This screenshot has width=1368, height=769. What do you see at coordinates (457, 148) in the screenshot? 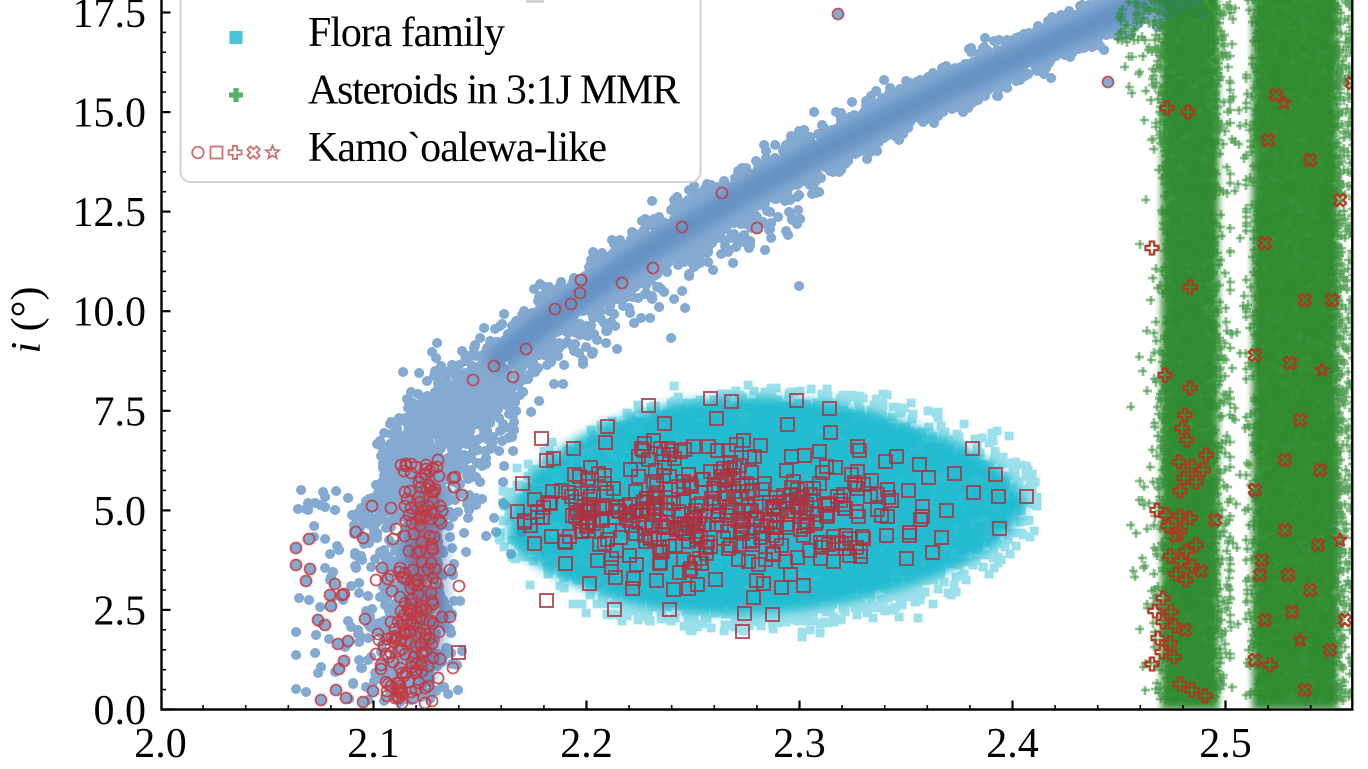
I see `svg-text: Kamo`oalewa-like` at bounding box center [457, 148].